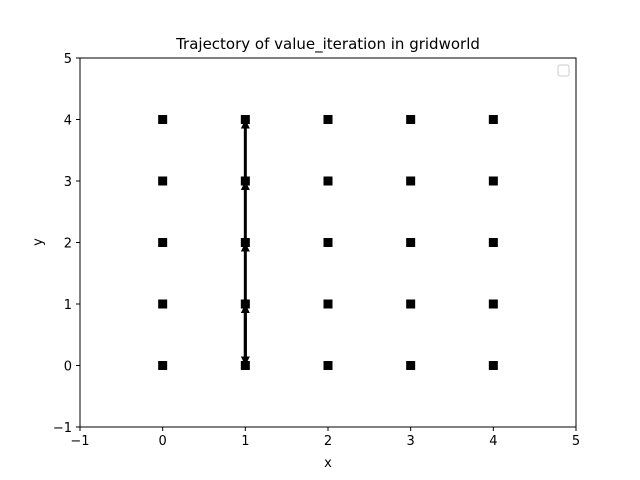 The width and height of the screenshot is (640, 480). Describe the element at coordinates (163, 441) in the screenshot. I see `x-tick-label: 0` at that location.